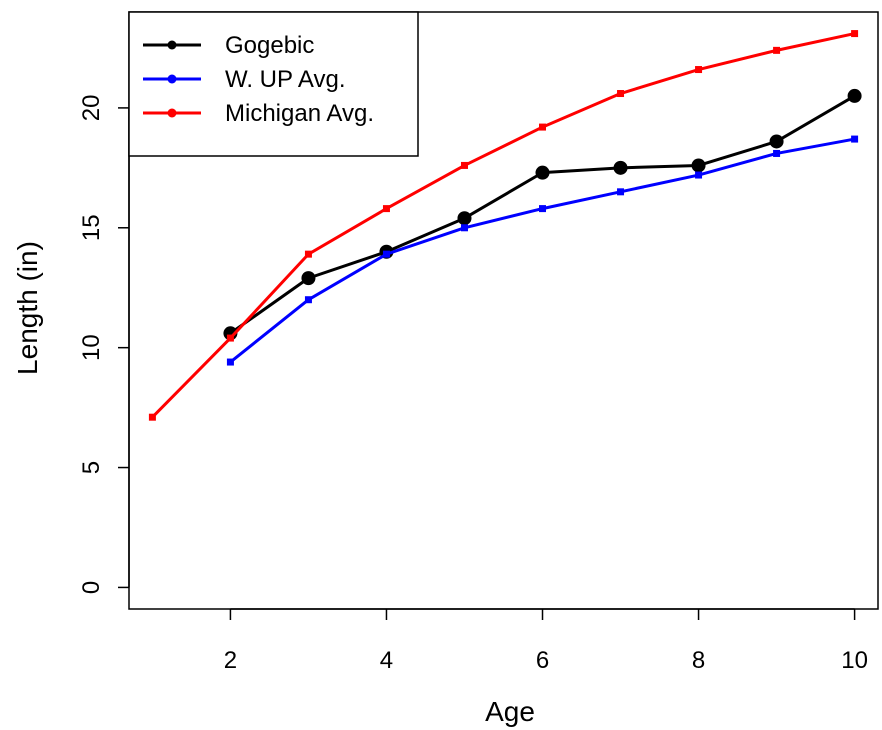  Describe the element at coordinates (91, 227) in the screenshot. I see `y-tick-label: 15` at that location.